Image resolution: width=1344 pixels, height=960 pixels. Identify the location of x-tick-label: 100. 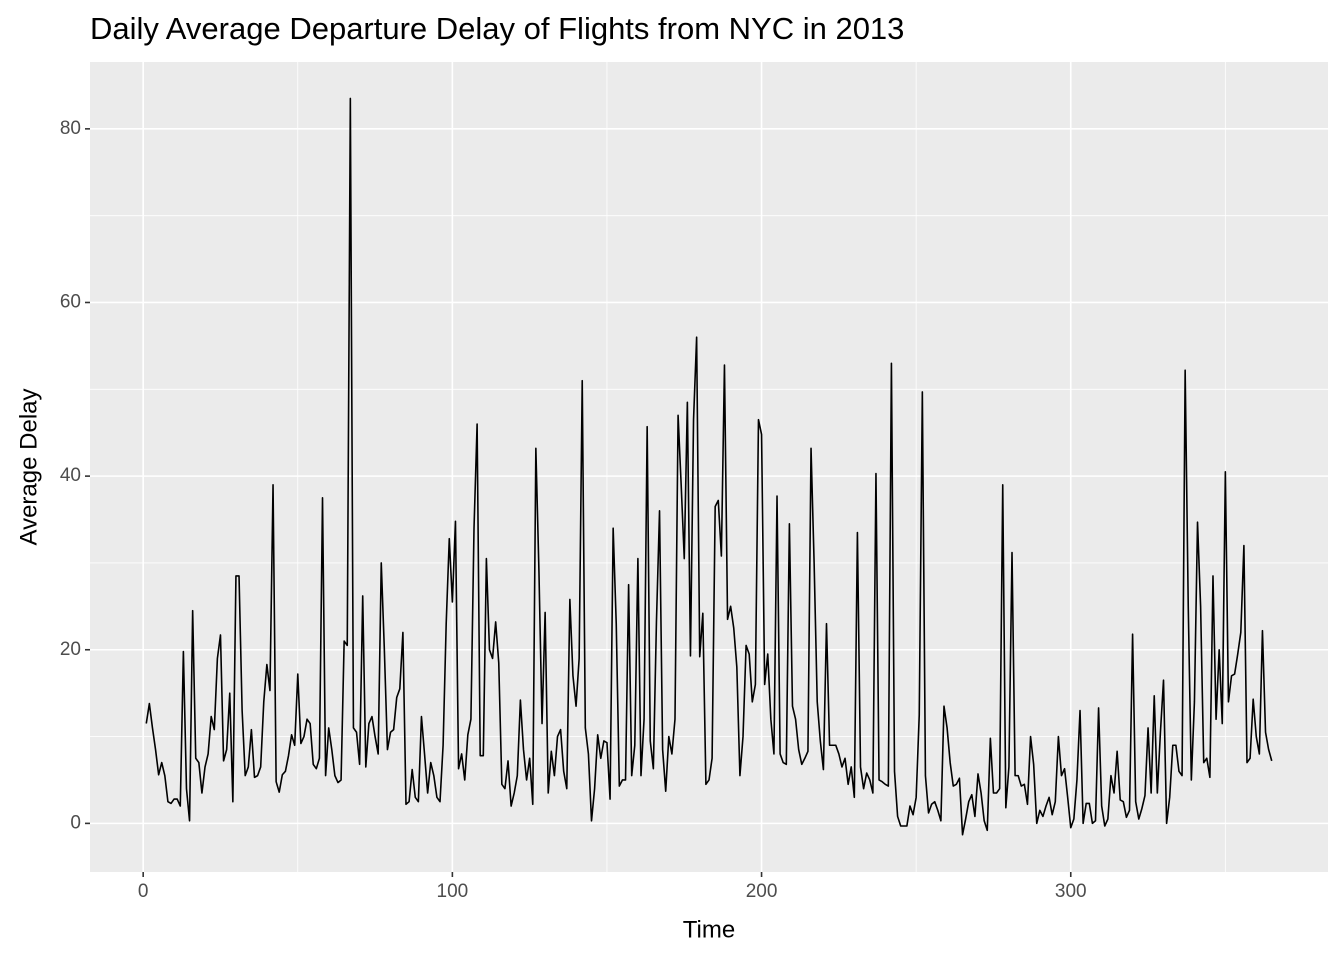
(453, 891).